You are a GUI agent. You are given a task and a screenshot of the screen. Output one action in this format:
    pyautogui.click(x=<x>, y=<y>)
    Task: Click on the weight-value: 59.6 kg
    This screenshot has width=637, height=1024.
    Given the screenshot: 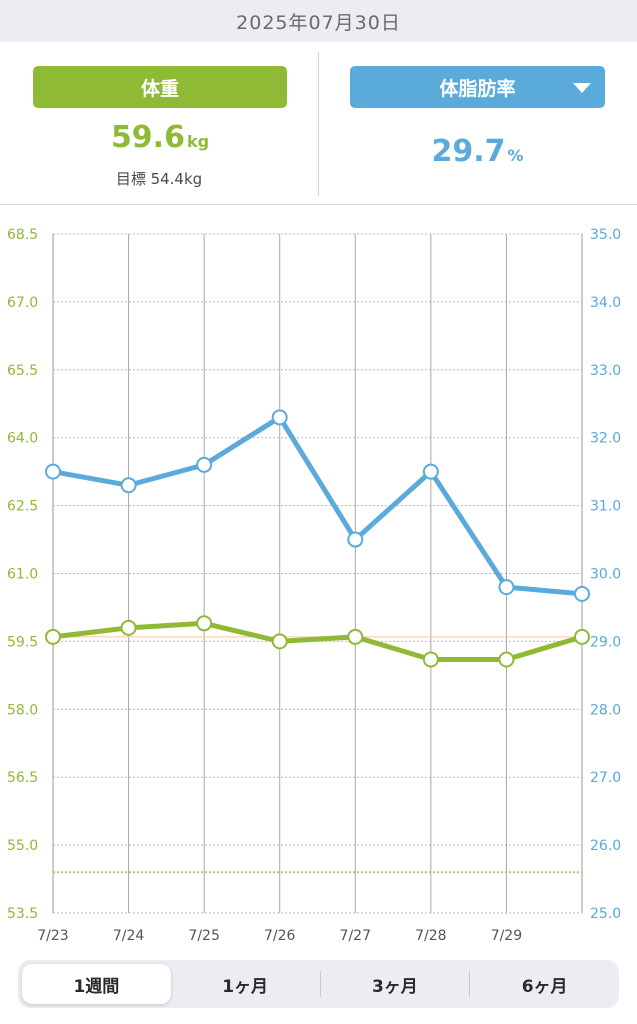 What is the action you would take?
    pyautogui.click(x=160, y=137)
    